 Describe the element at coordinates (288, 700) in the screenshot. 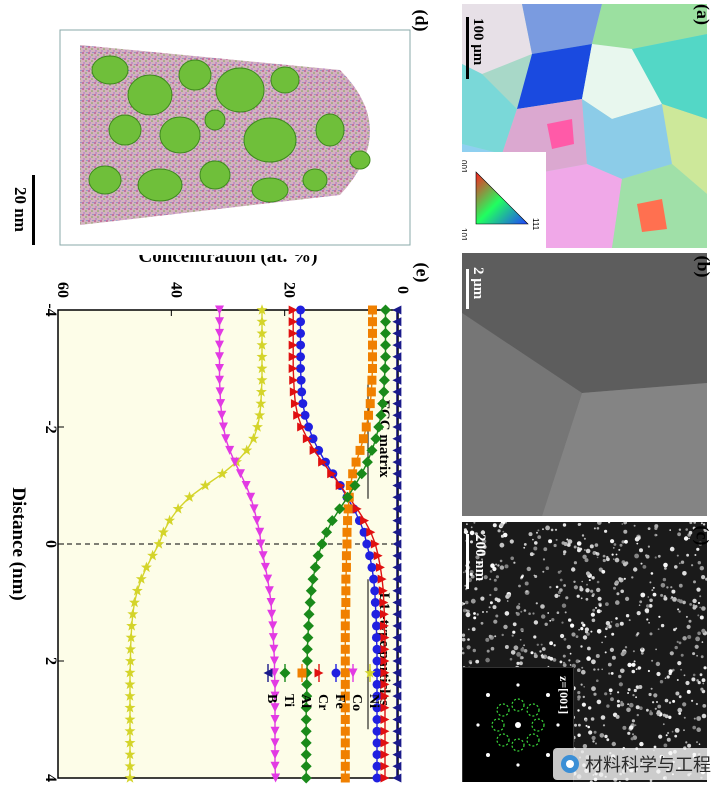

I see `legend-label-ti: Ti` at that location.